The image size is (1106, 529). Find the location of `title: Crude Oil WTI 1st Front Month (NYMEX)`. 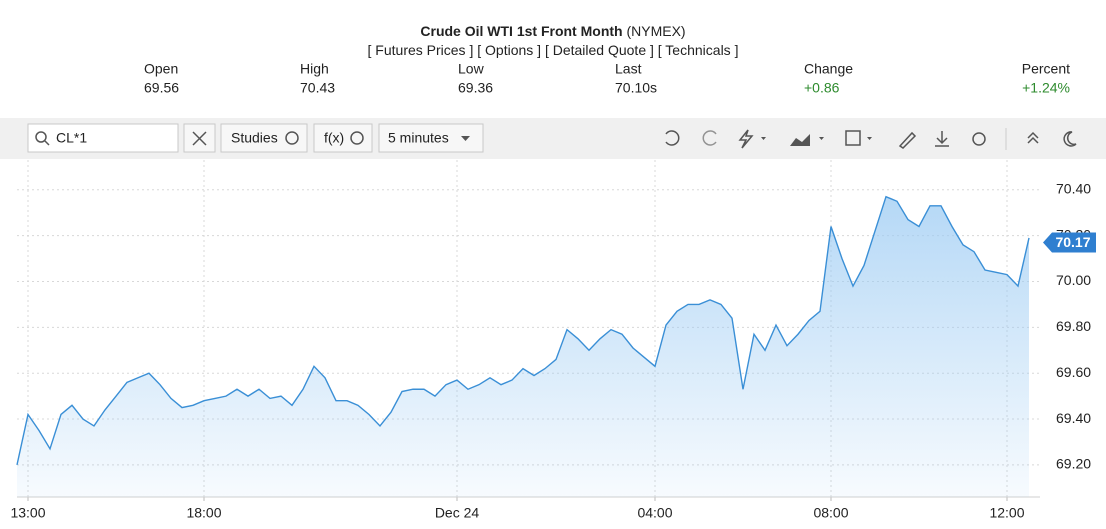

title: Crude Oil WTI 1st Front Month (NYMEX) is located at coordinates (552, 31).